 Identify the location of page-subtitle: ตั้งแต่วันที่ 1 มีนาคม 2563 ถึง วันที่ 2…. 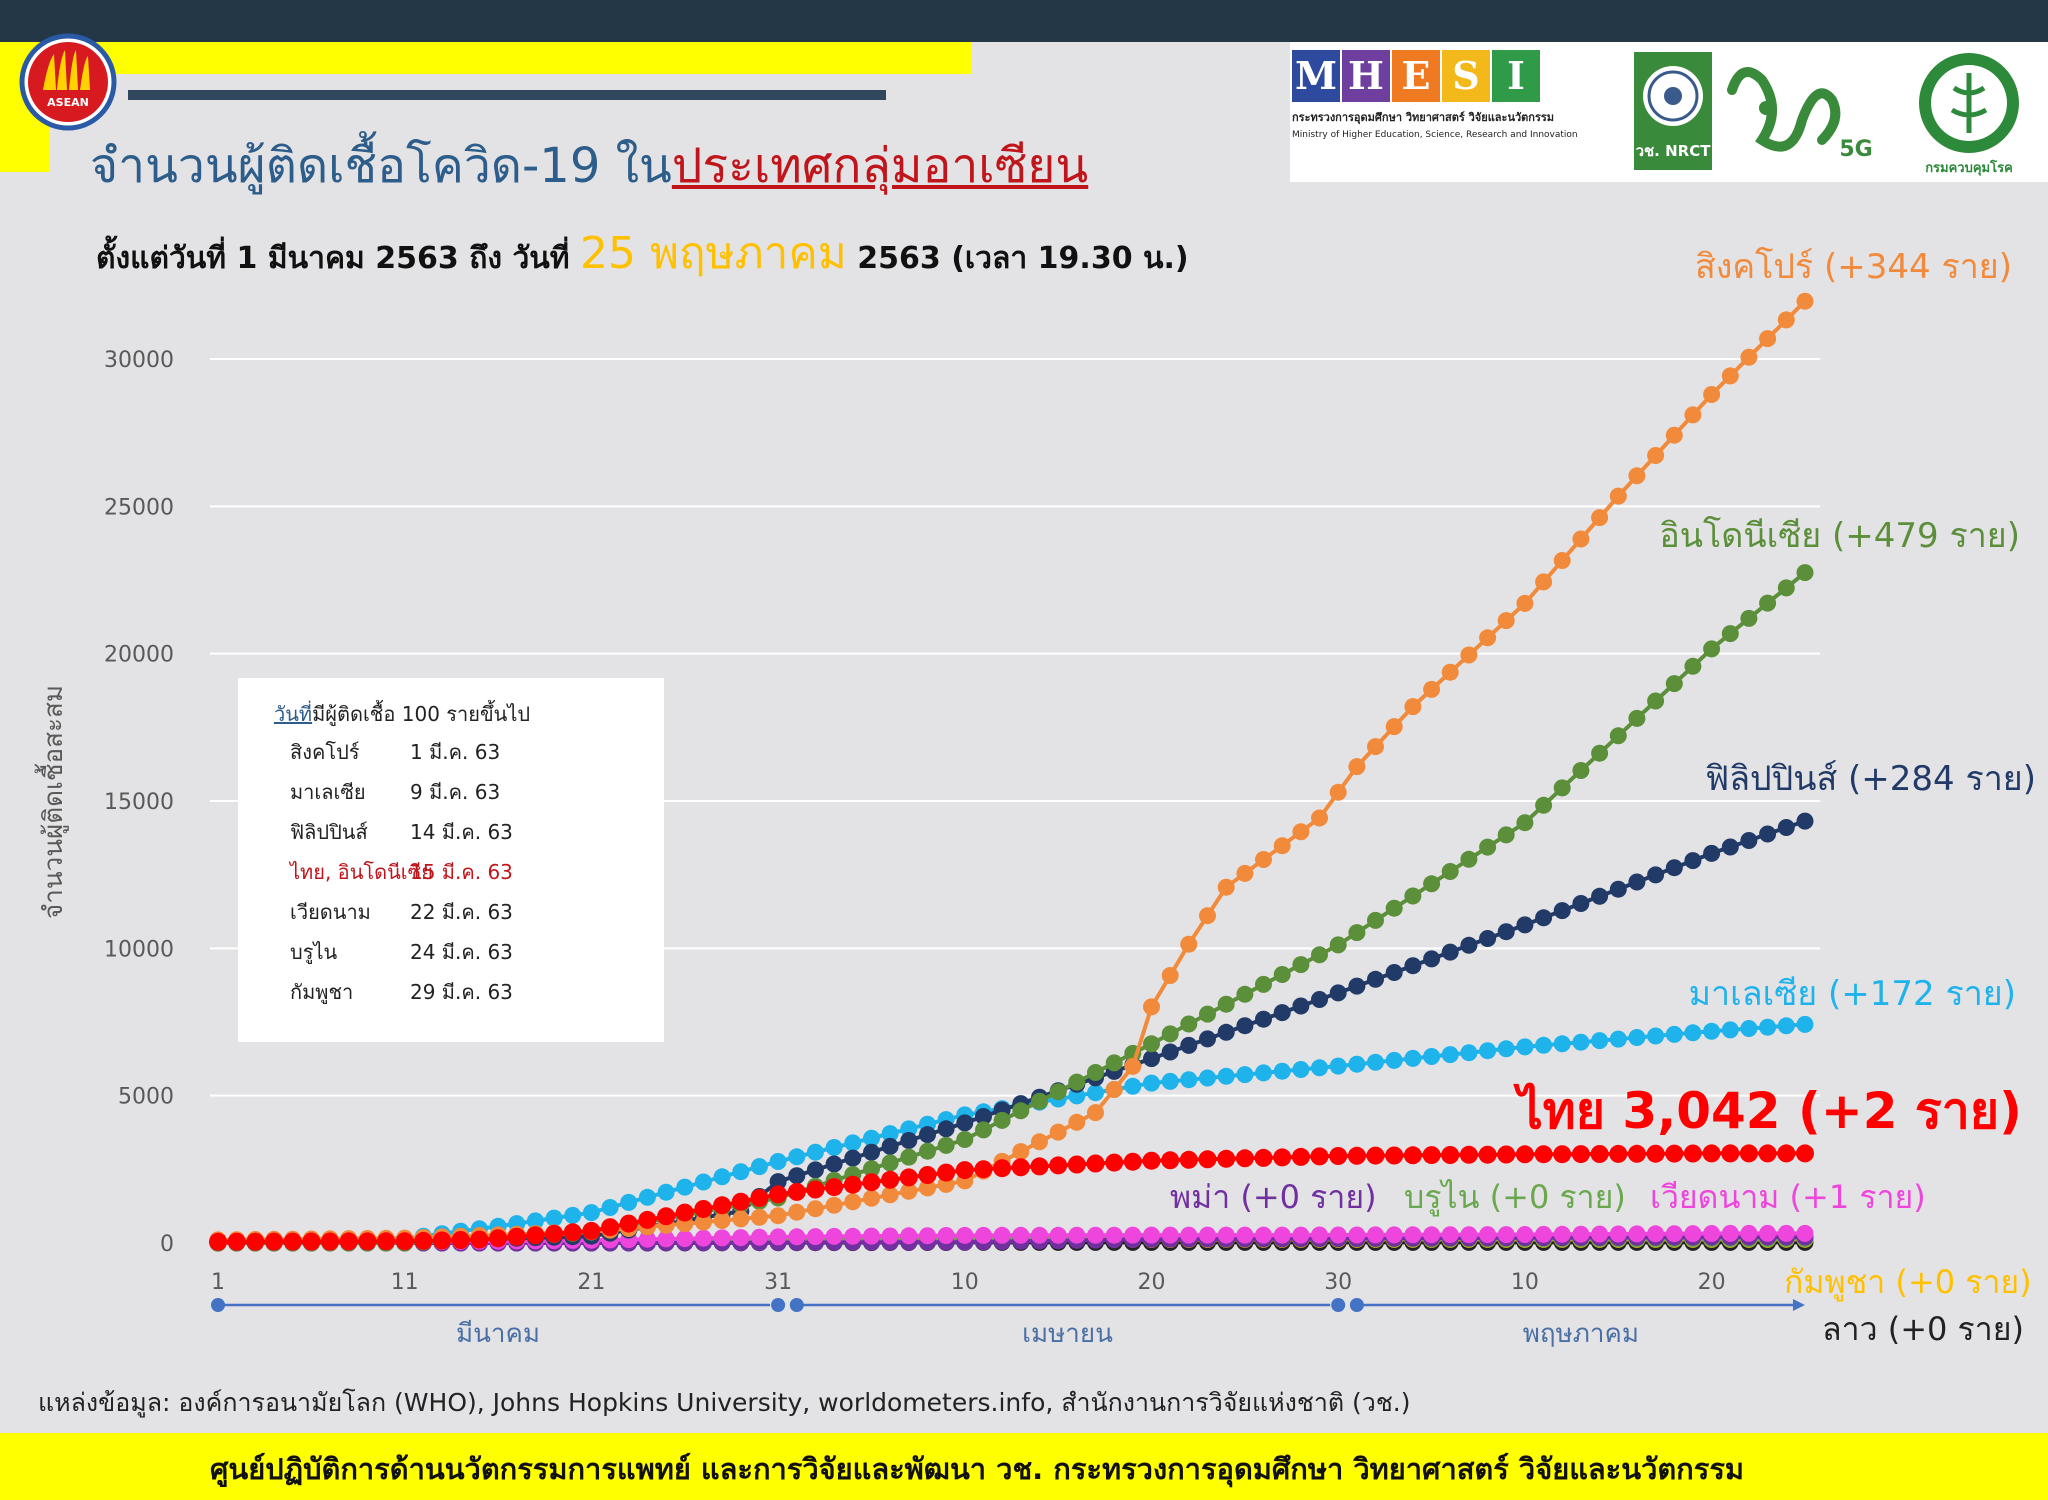
(642, 253).